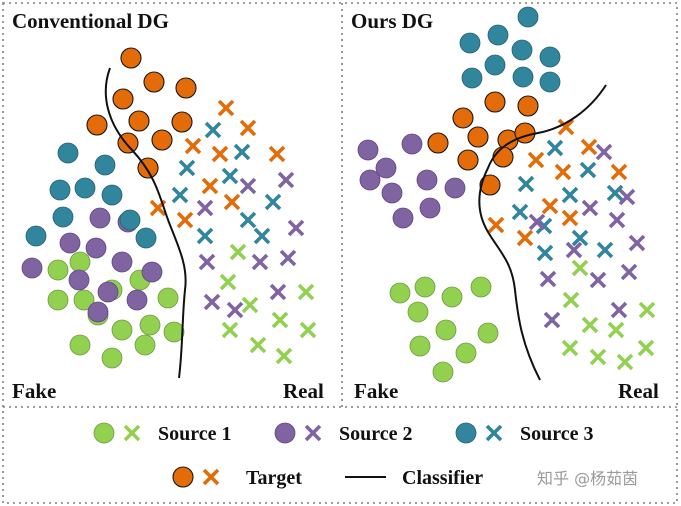 The image size is (681, 506). I want to click on source-3-circle-icon, so click(466, 433).